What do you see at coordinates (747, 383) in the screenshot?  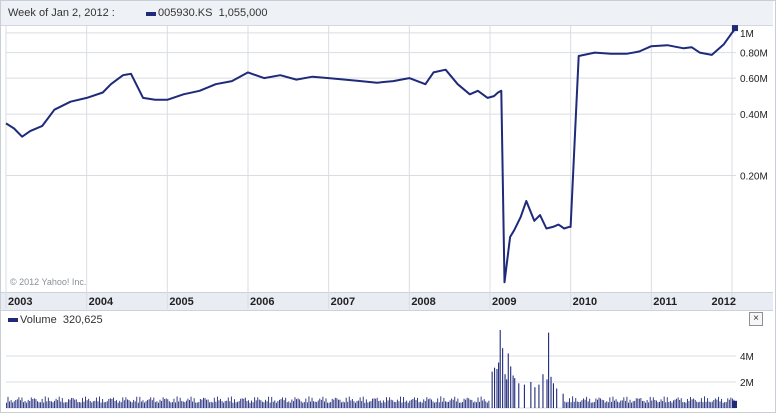 I see `volume-tick-label: 2M` at bounding box center [747, 383].